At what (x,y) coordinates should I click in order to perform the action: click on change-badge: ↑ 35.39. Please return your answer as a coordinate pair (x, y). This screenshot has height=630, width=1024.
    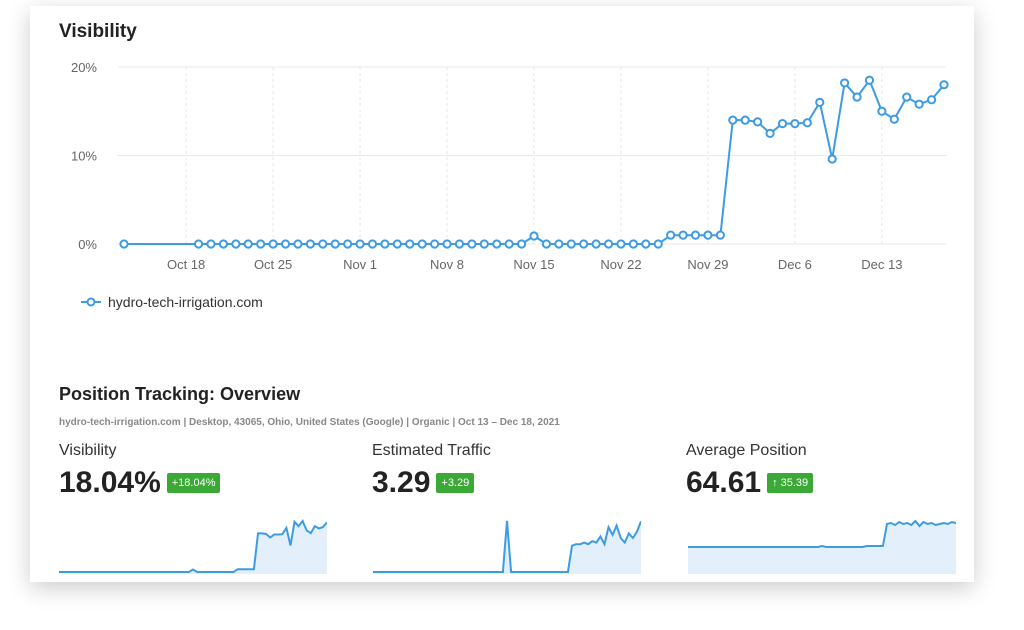
    Looking at the image, I should click on (790, 483).